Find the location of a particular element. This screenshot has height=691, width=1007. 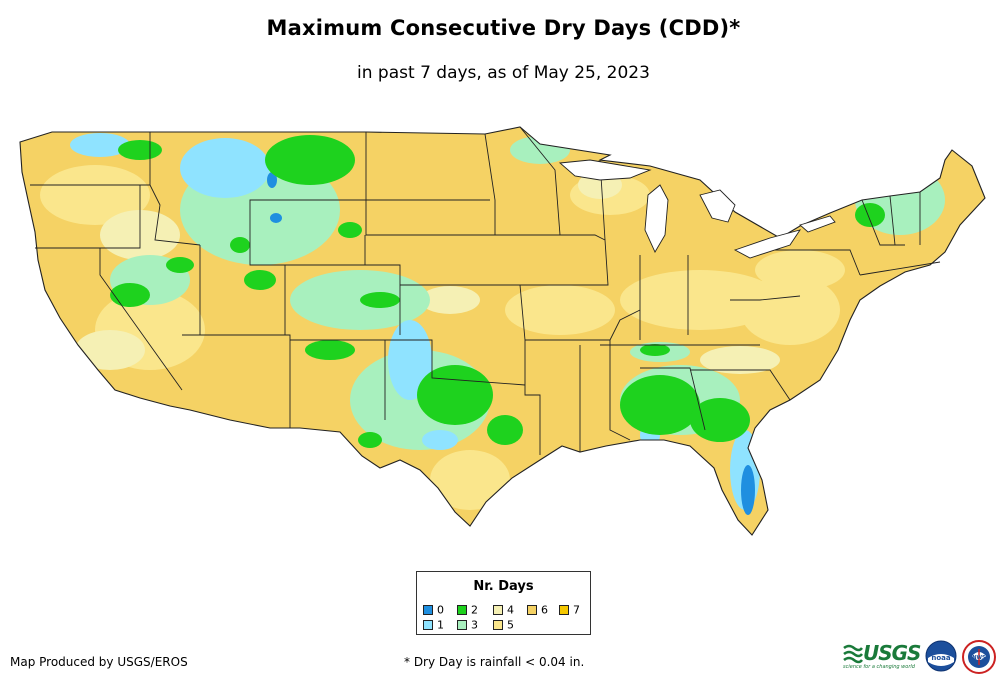

legend-item-6: 6 is located at coordinates (537, 610).